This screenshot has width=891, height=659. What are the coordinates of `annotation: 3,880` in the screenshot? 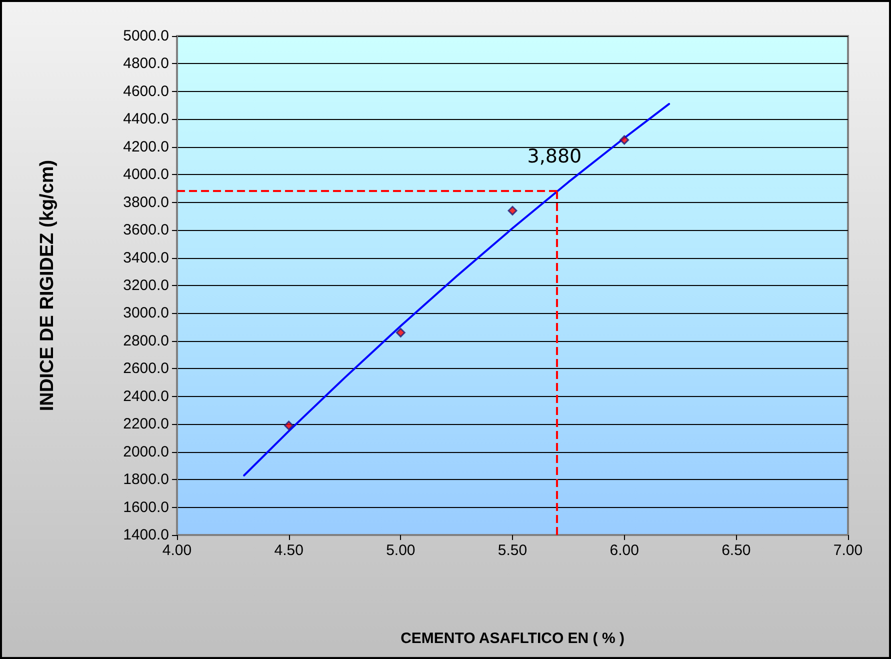 It's located at (554, 157).